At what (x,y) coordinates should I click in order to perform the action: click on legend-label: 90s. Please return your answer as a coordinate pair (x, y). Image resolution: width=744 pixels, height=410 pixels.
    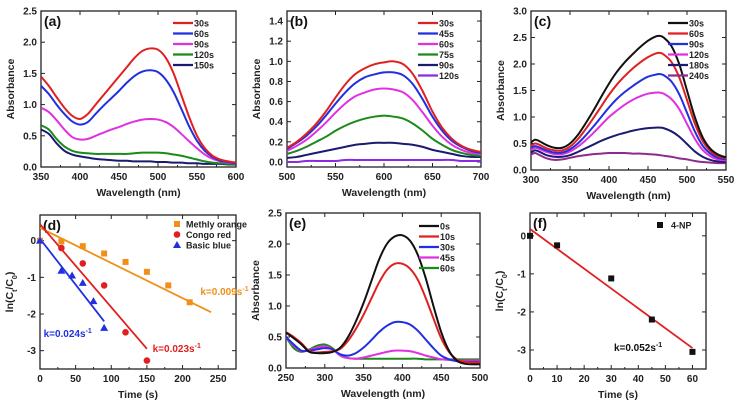
    Looking at the image, I should click on (201, 44).